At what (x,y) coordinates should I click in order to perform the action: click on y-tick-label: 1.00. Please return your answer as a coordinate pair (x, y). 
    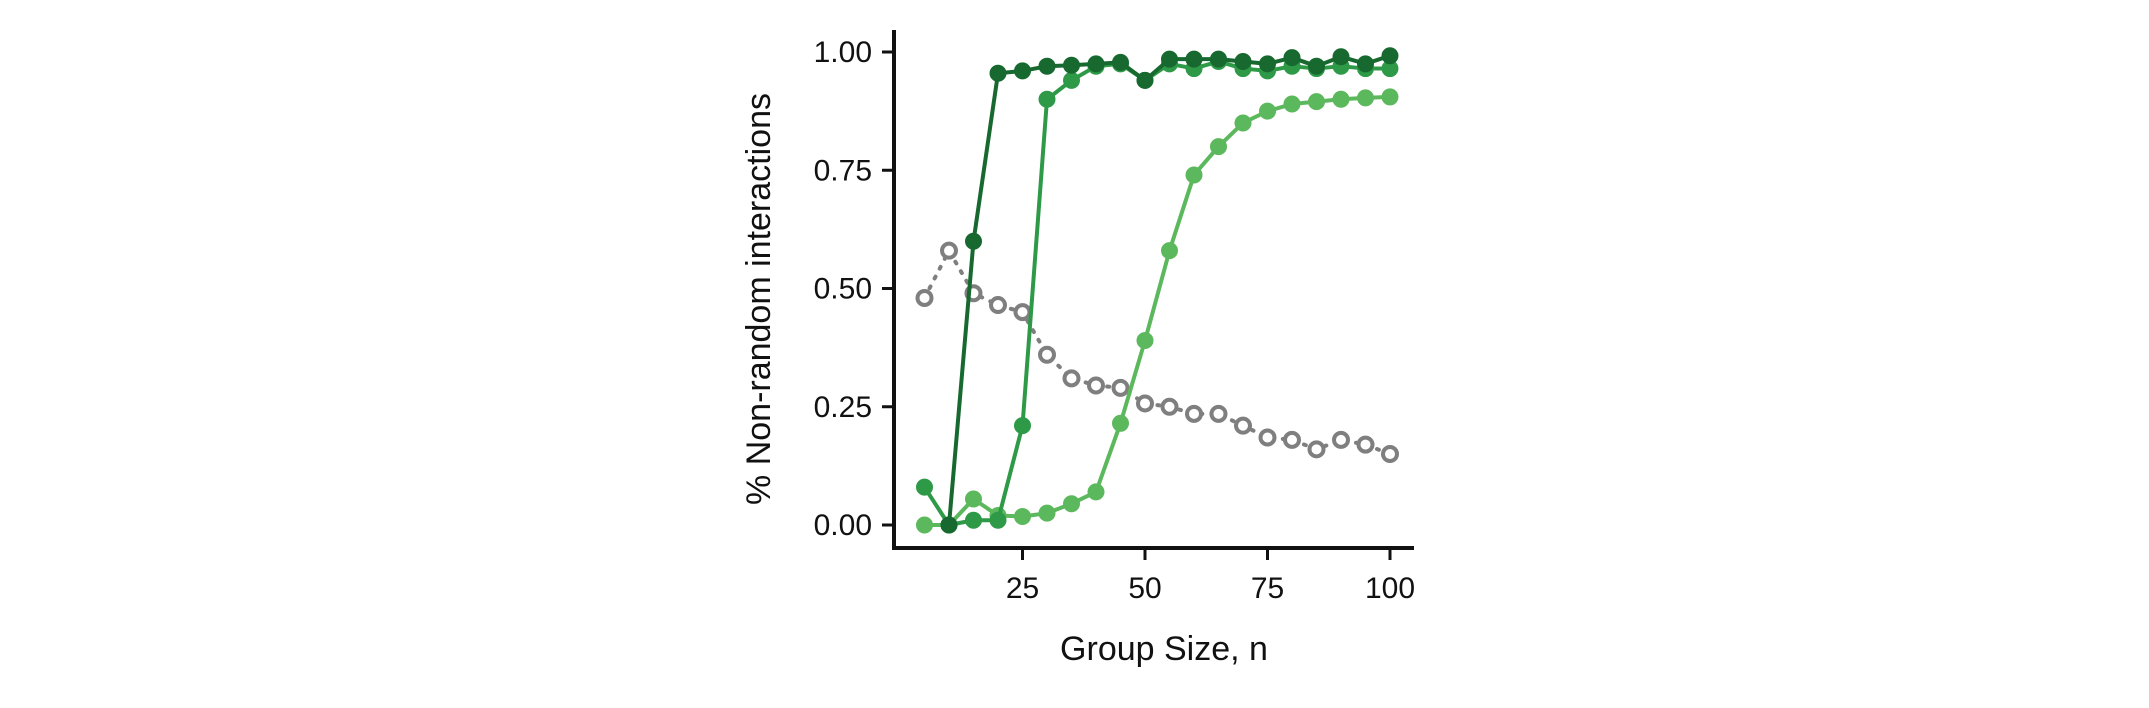
    Looking at the image, I should click on (843, 52).